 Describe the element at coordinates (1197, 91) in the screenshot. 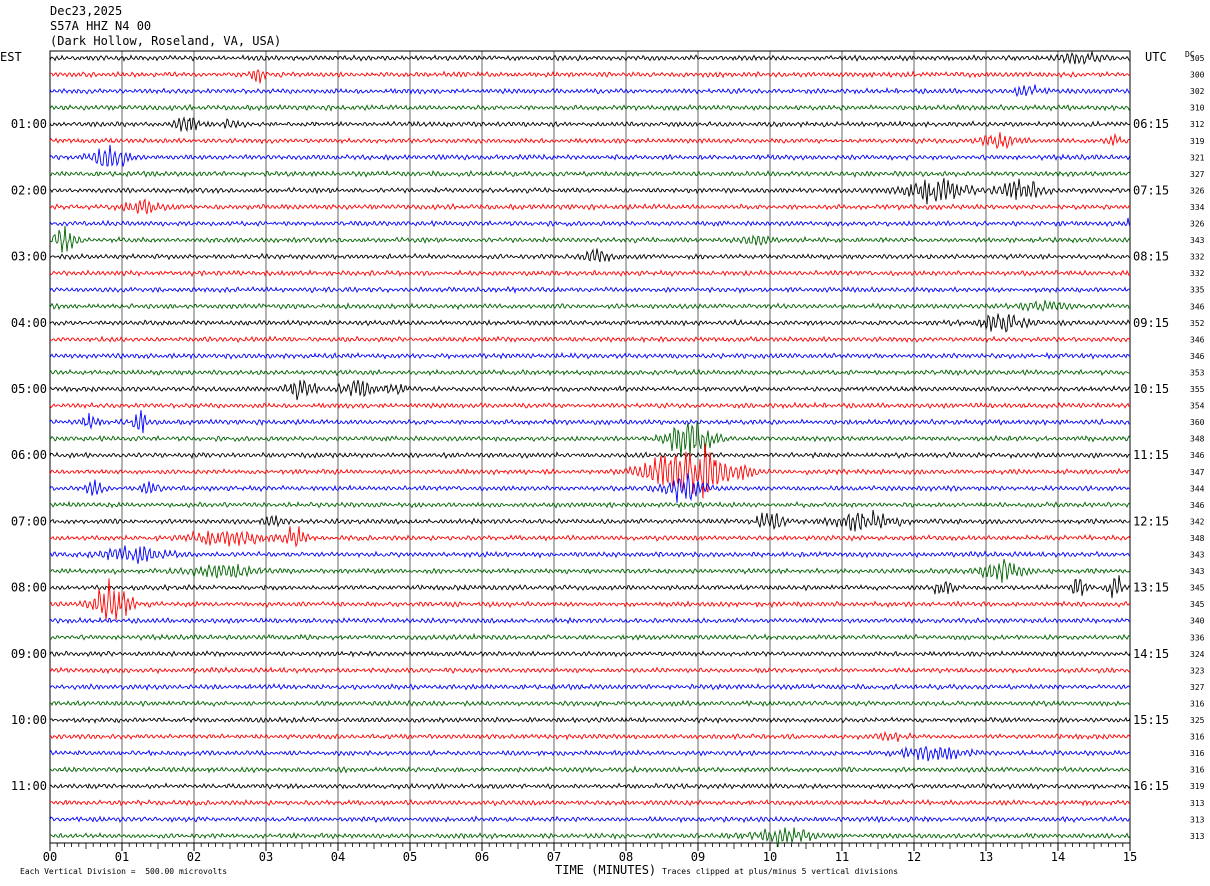

I see `dc-offset-label: 302` at that location.